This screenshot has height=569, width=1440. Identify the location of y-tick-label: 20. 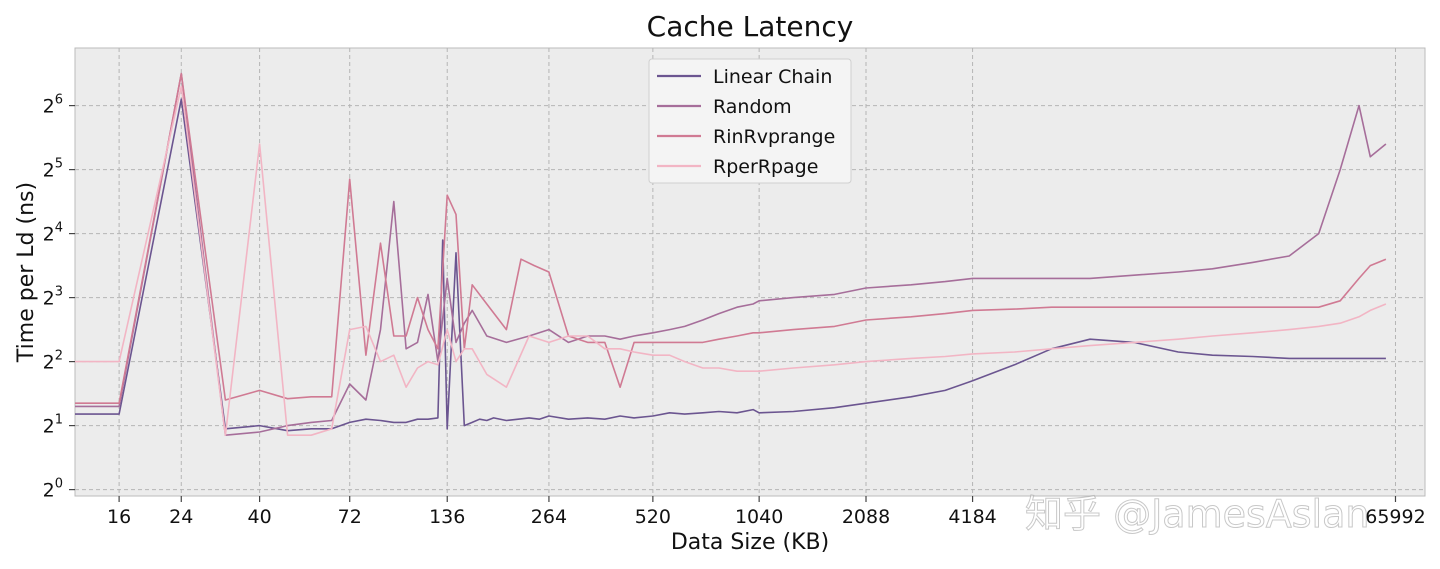
(53, 489).